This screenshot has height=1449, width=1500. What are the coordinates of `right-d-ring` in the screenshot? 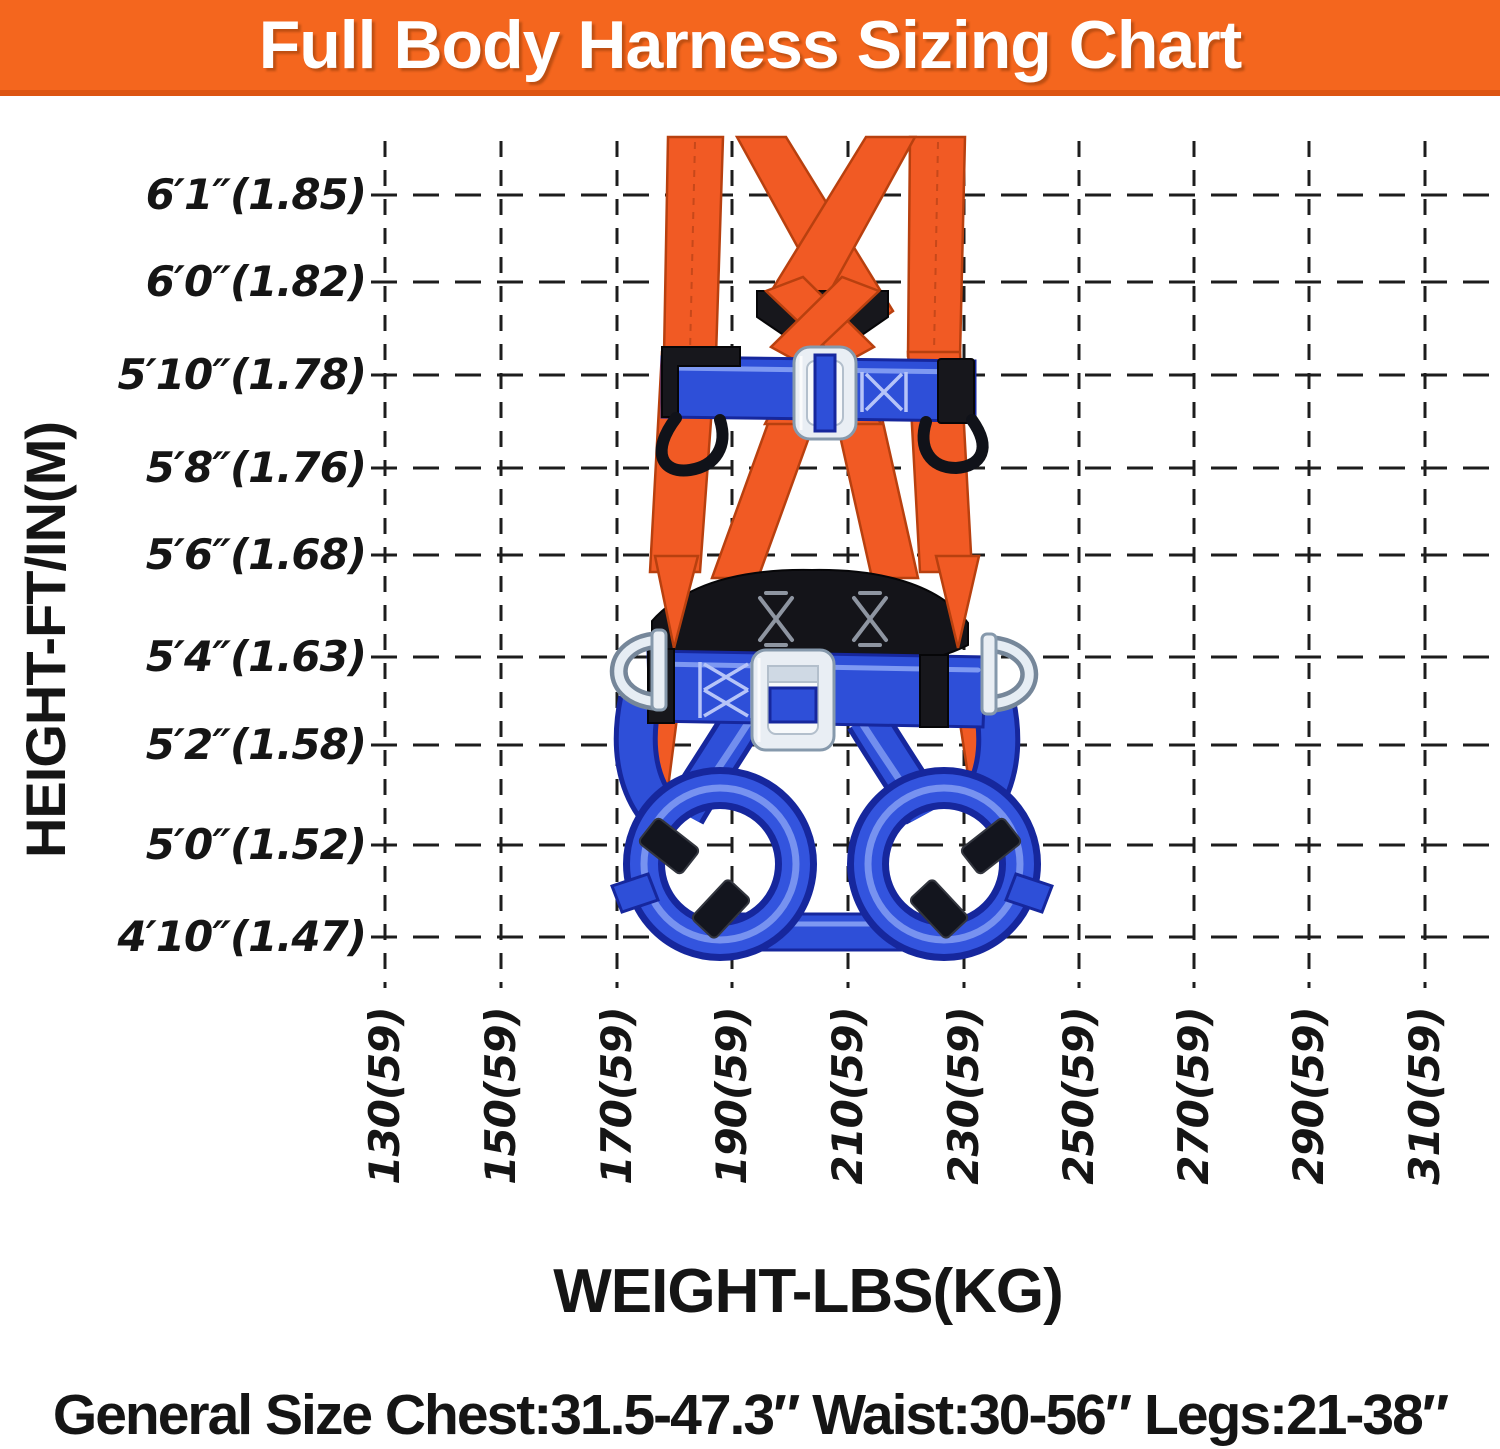 It's located at (1009, 674).